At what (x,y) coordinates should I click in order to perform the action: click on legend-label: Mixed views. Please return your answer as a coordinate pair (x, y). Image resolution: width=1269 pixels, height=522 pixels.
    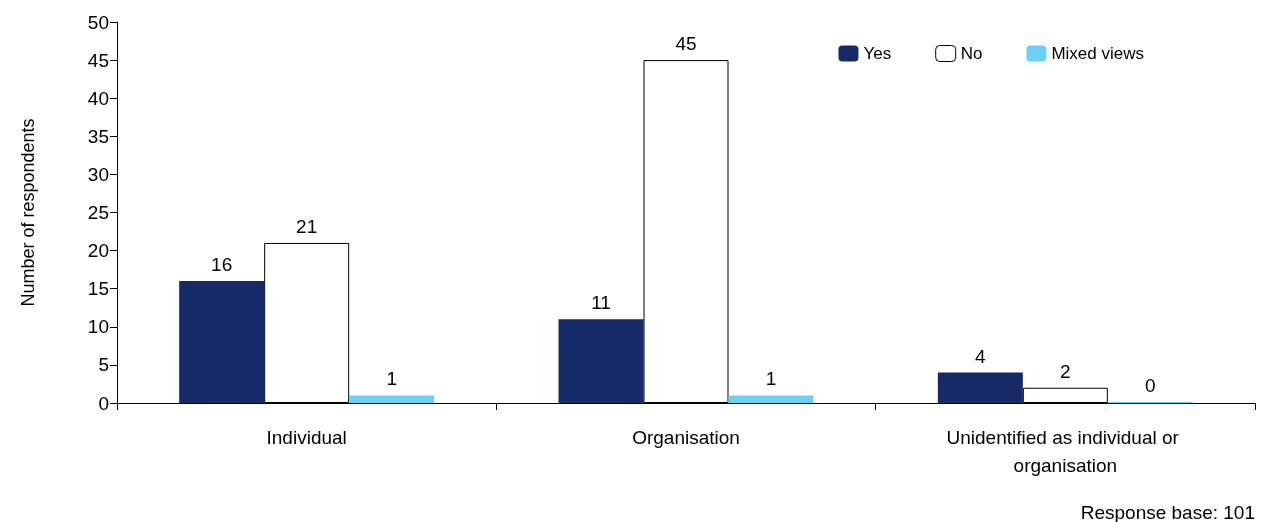
    Looking at the image, I should click on (1098, 53).